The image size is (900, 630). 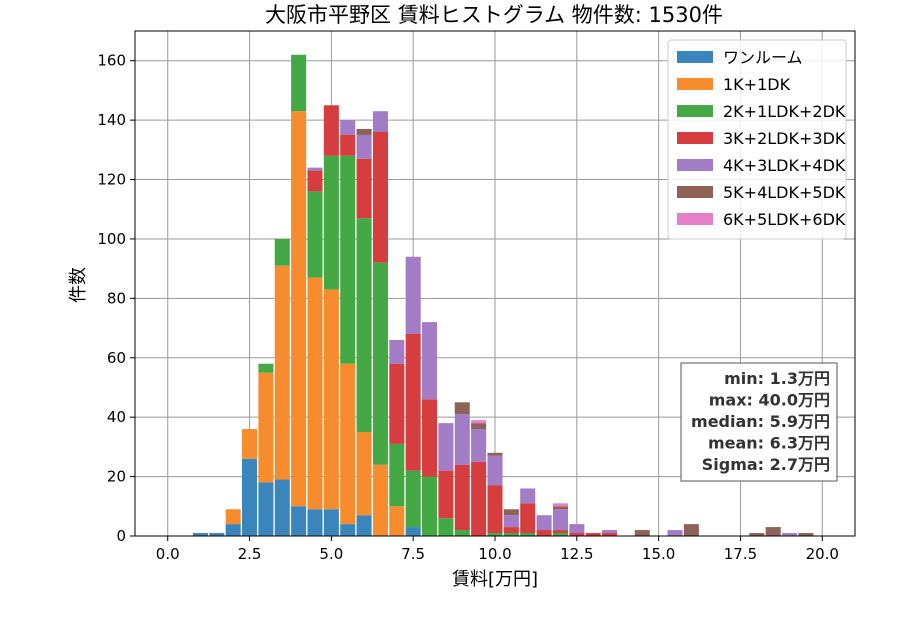 I want to click on x-tick-label: 7.5, so click(x=413, y=554).